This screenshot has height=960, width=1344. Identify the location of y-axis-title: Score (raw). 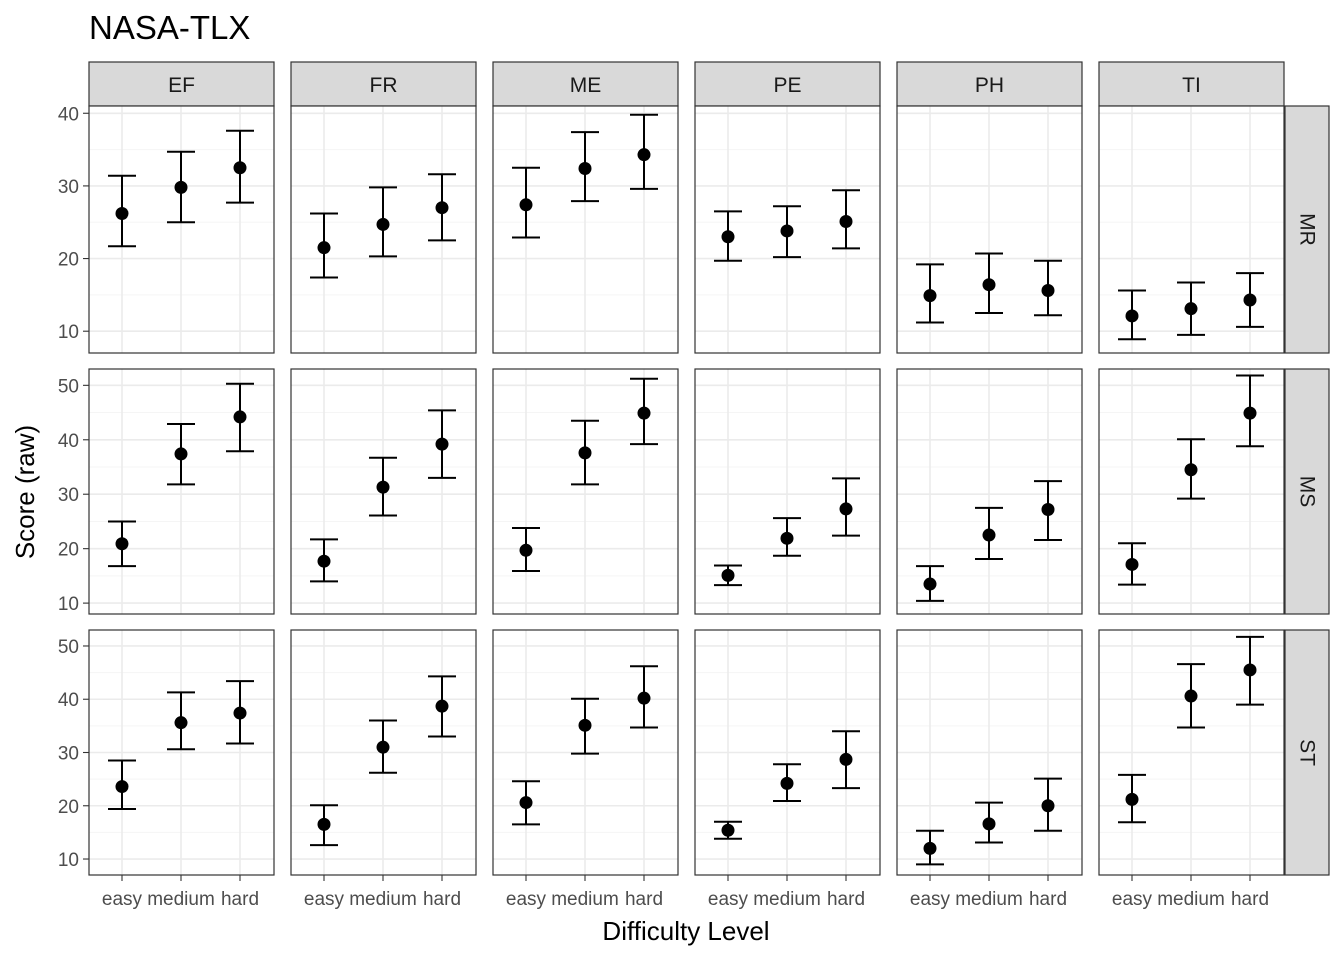
(25, 492).